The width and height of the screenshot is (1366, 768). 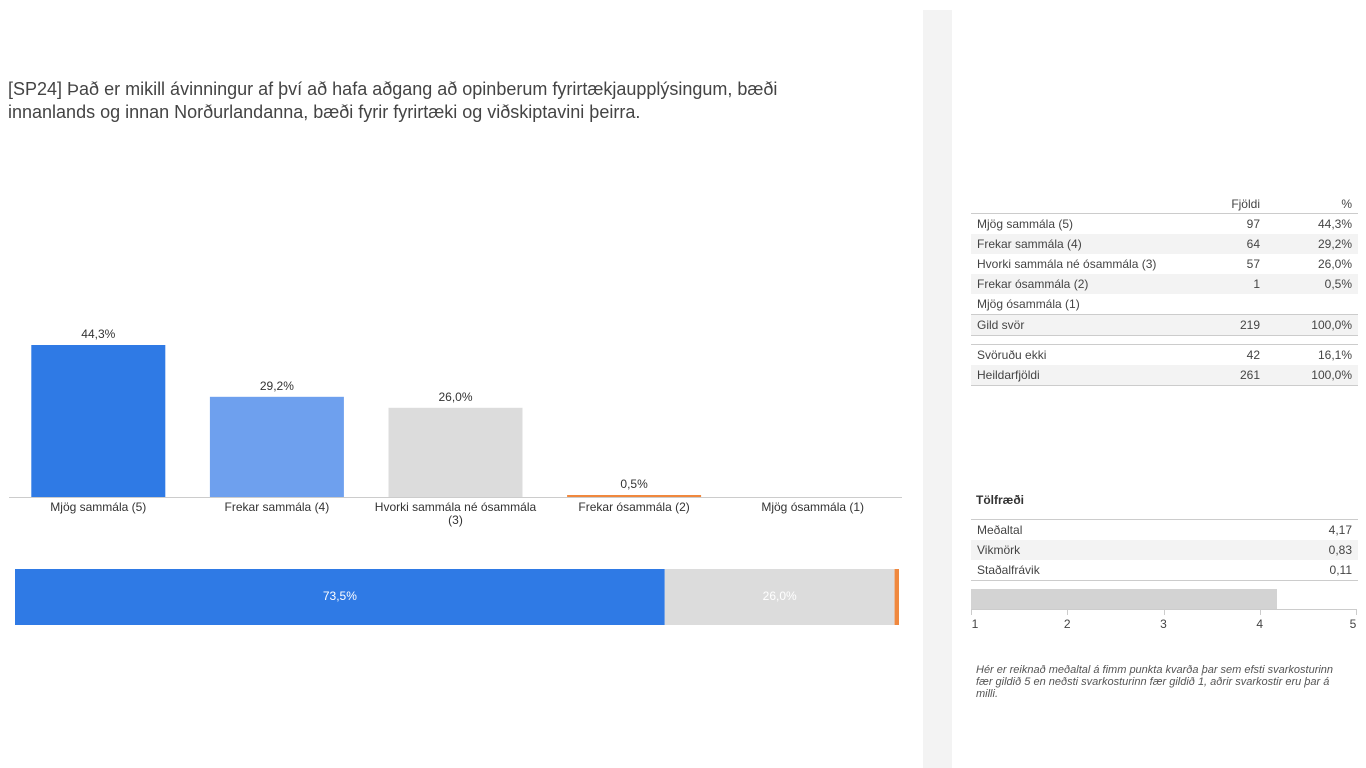 I want to click on row-label: Mjög sammála (5), so click(x=1025, y=224).